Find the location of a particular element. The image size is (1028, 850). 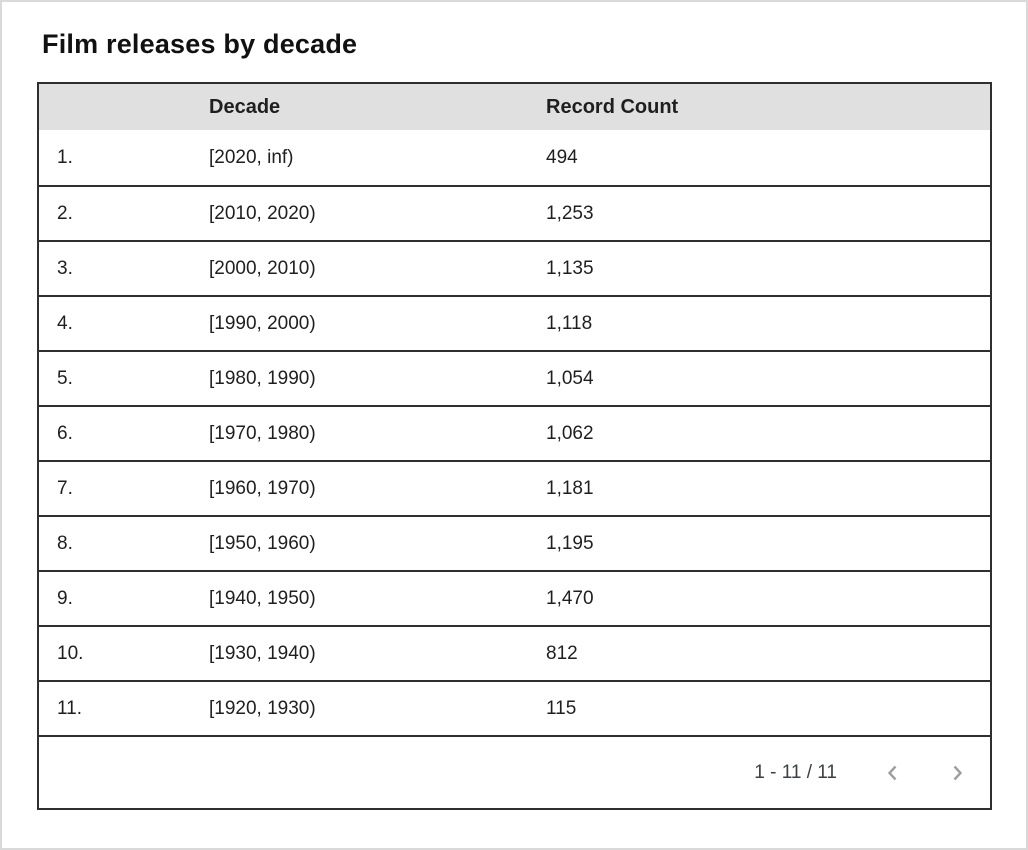

row-decade: [1960, 1970) is located at coordinates (262, 488).